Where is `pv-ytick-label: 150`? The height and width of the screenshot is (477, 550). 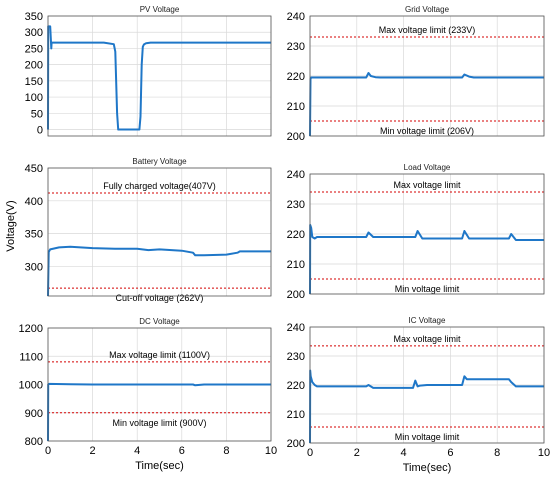
pv-ytick-label: 150 is located at coordinates (34, 82).